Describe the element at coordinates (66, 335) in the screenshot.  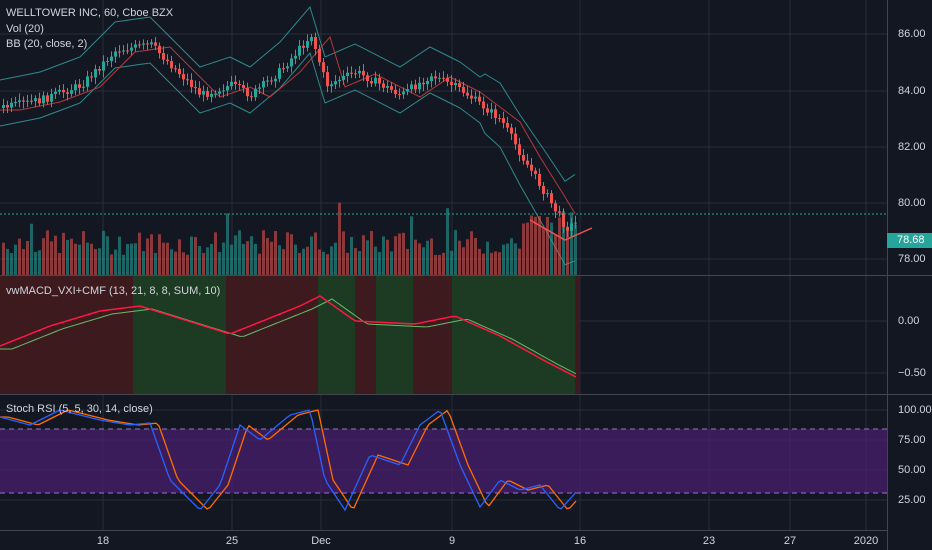
I see `macd-signal-zone` at that location.